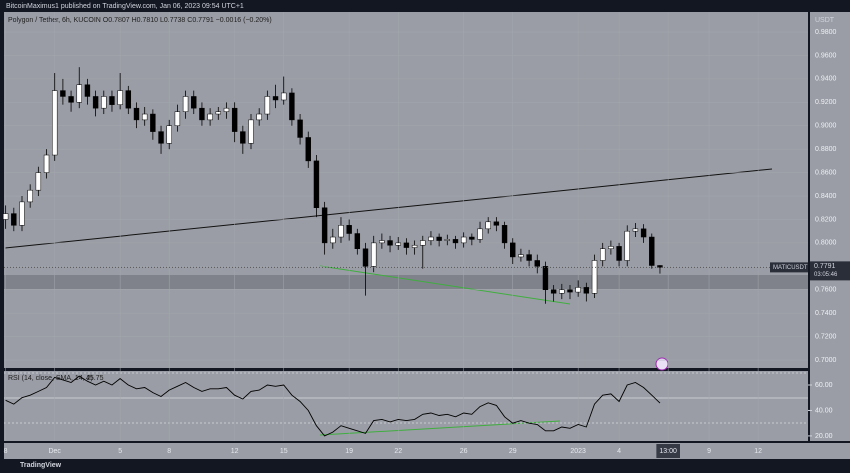  What do you see at coordinates (50, 378) in the screenshot?
I see `rsi-legend: RSI (14, close, SMA, 14, 2)` at bounding box center [50, 378].